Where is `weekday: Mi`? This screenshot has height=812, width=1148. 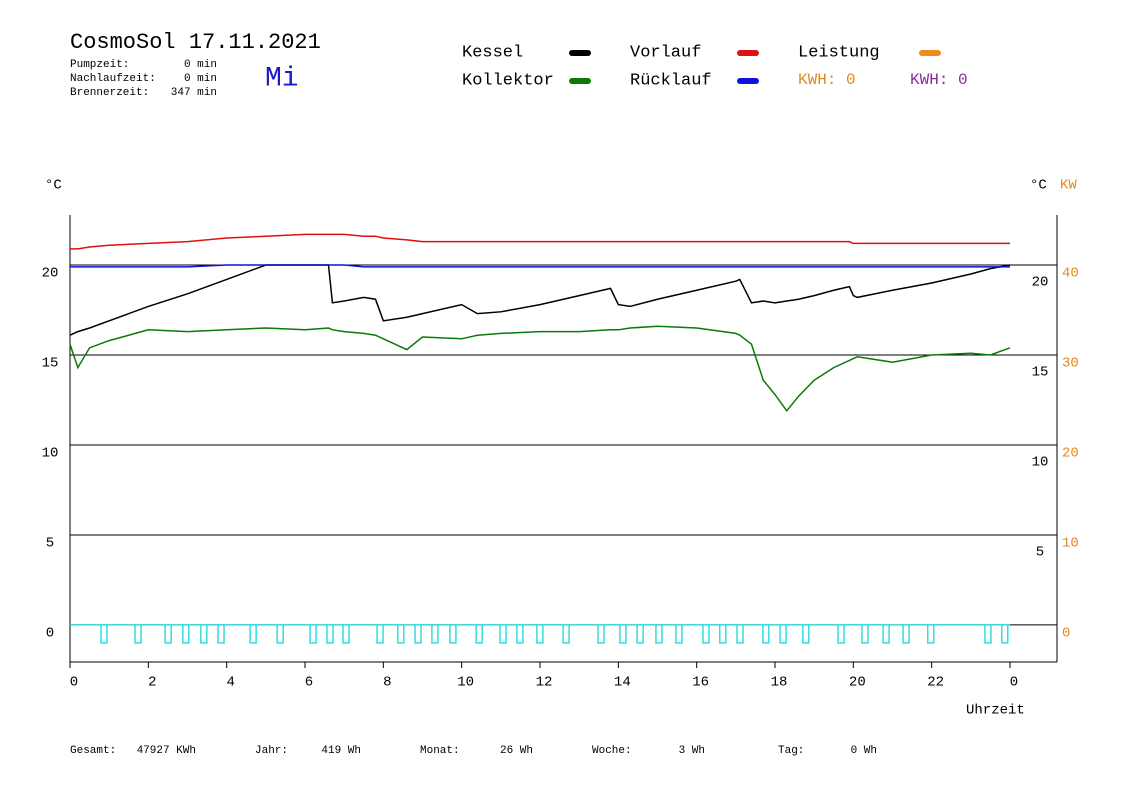
weekday: Mi is located at coordinates (282, 78).